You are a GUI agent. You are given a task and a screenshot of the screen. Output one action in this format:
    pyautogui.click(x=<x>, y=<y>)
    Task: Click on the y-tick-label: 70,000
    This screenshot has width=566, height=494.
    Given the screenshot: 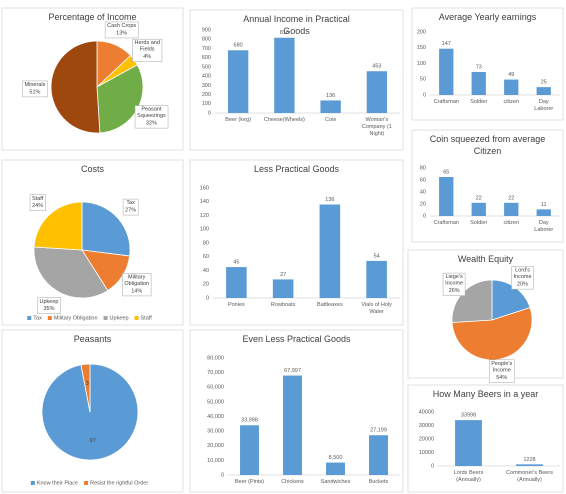 What is the action you would take?
    pyautogui.click(x=215, y=373)
    